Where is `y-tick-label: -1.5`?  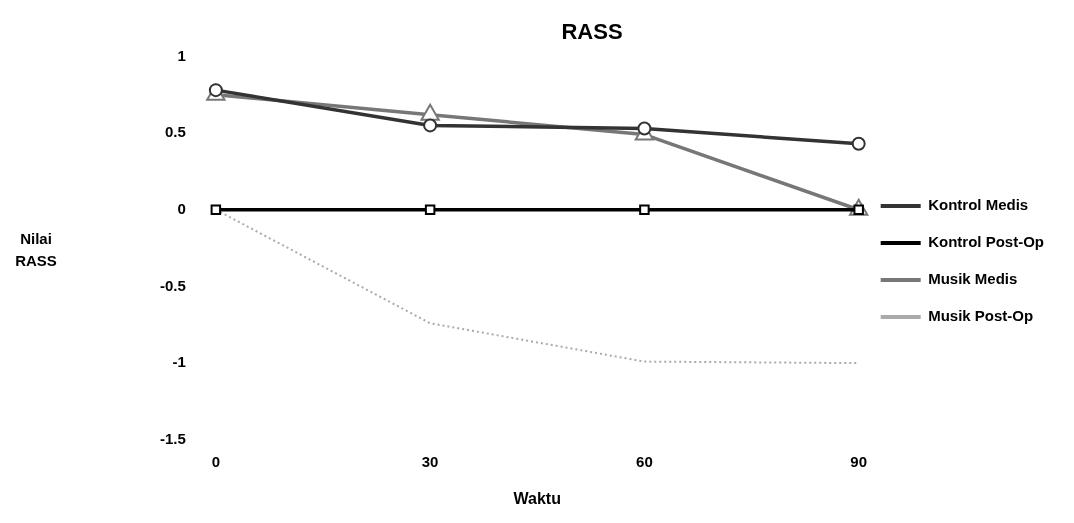
y-tick-label: -1.5 is located at coordinates (172, 438).